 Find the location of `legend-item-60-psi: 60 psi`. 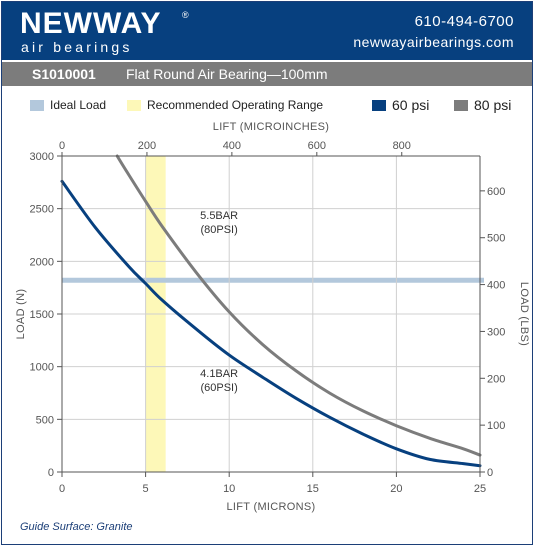

legend-item-60-psi: 60 psi is located at coordinates (401, 105).